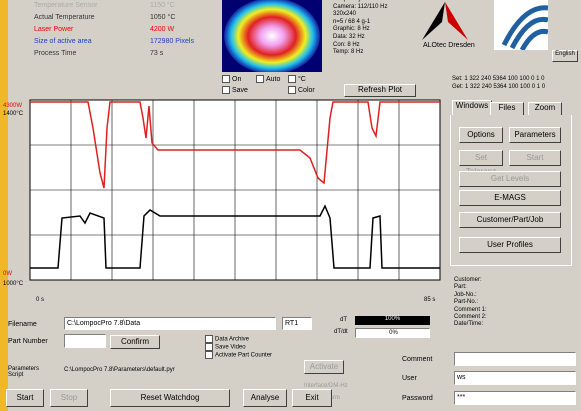 The image size is (581, 411). I want to click on checkbox: Color, so click(301, 90).